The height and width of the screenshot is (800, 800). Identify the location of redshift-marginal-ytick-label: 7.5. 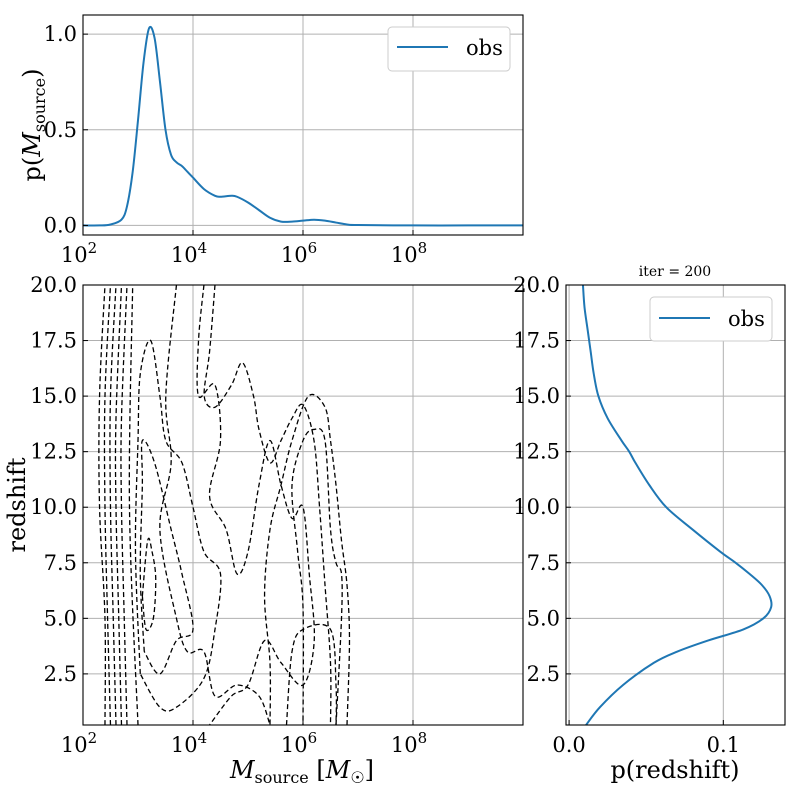
(543, 563).